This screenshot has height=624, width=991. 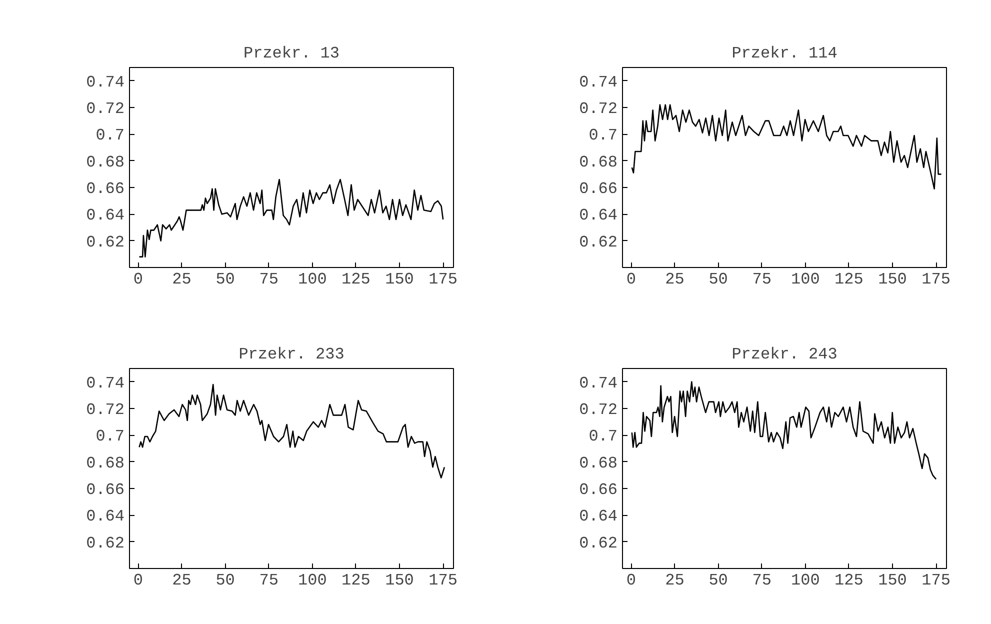 What do you see at coordinates (785, 53) in the screenshot?
I see `chart-title: Przekr. 114` at bounding box center [785, 53].